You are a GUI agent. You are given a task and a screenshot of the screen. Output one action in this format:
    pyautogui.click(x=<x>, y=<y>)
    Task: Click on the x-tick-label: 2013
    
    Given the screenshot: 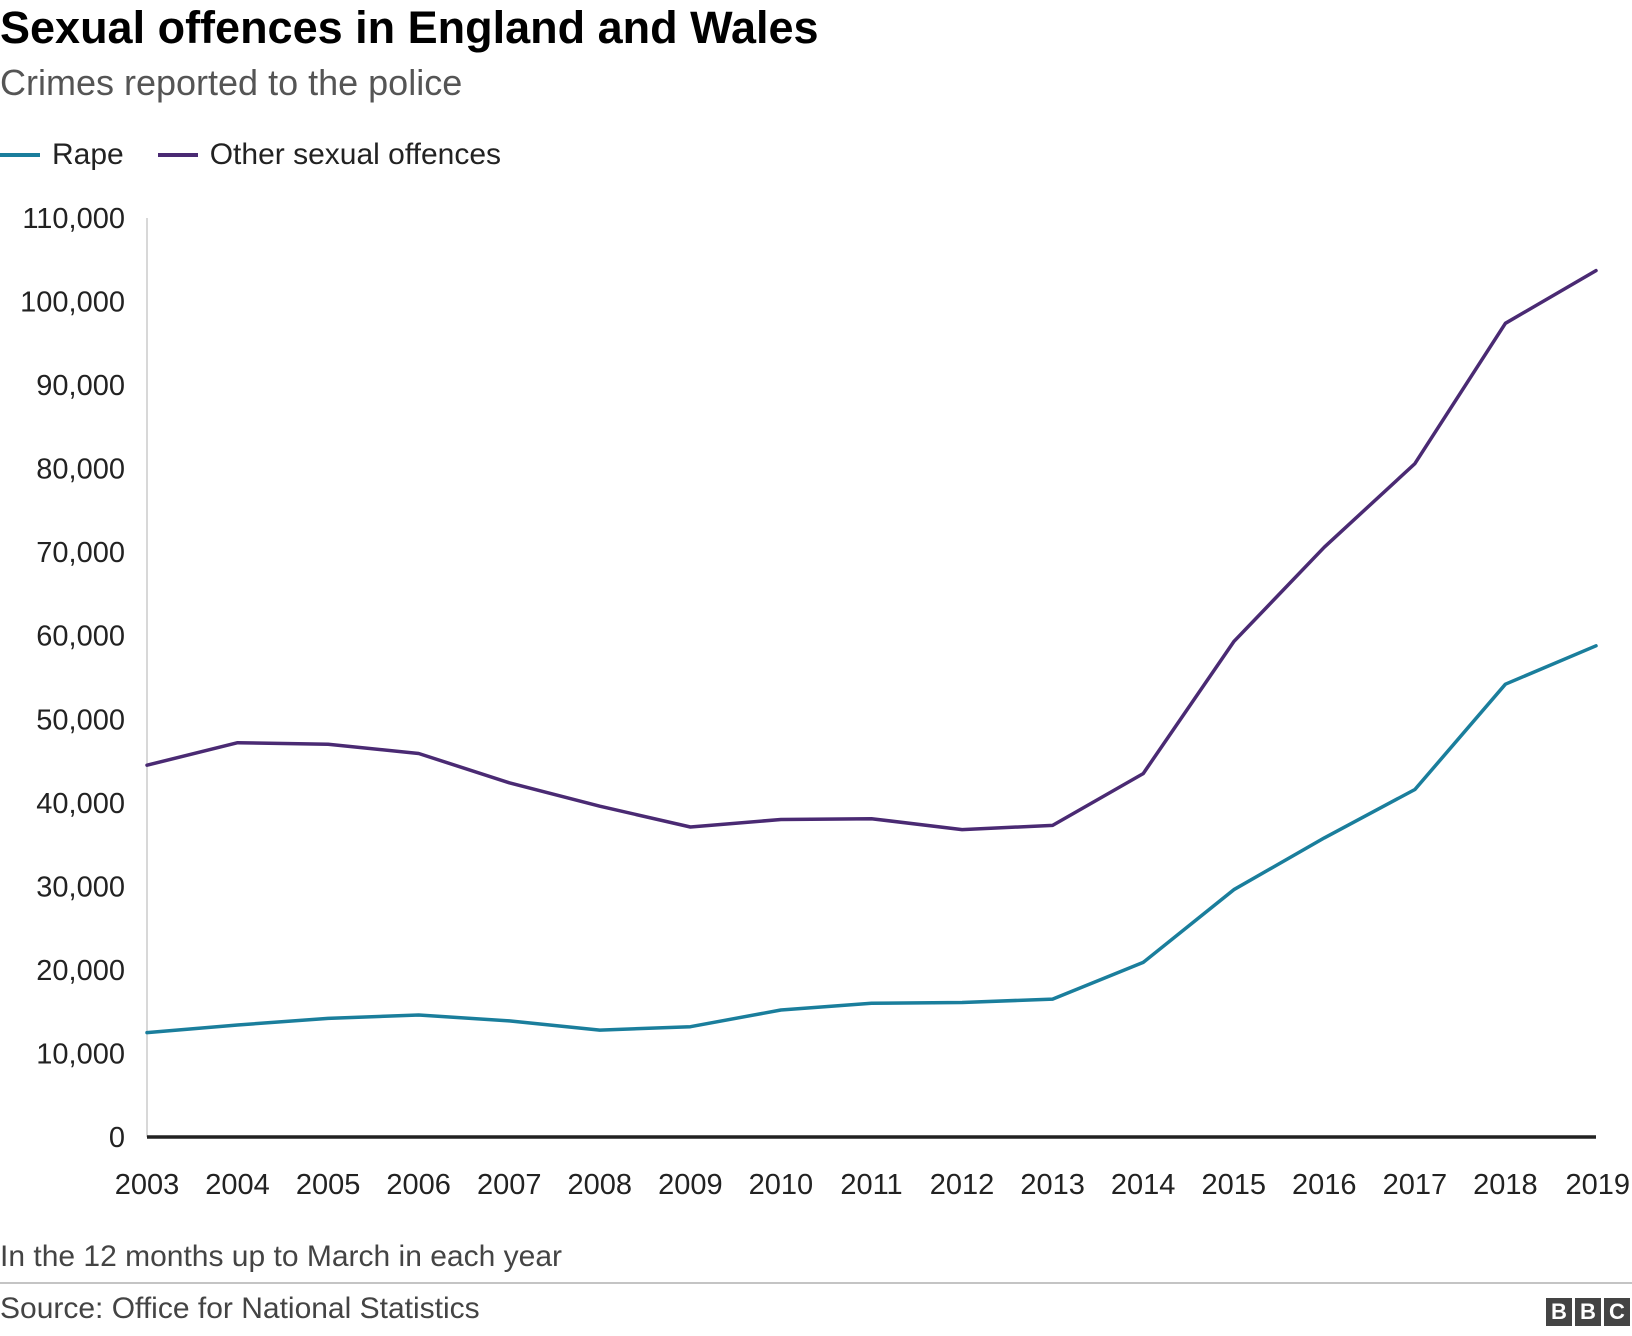 What is the action you would take?
    pyautogui.click(x=1052, y=1185)
    